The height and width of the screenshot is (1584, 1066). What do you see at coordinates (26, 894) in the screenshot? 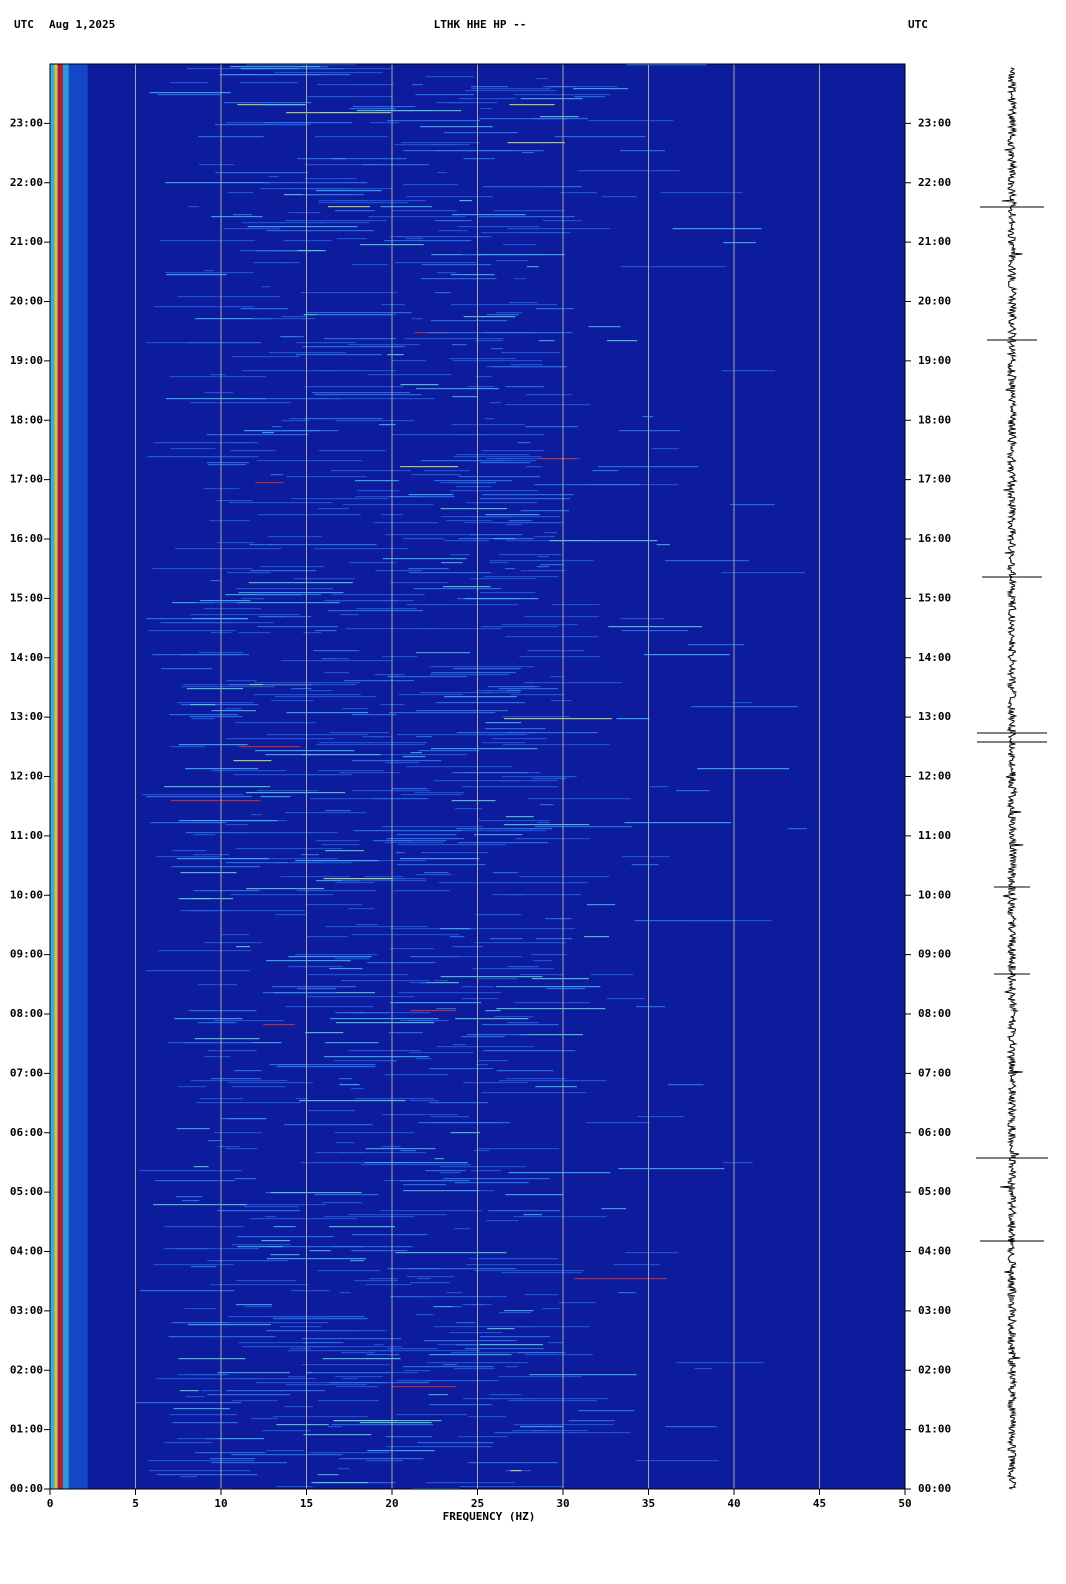
I see `y-tick-label: 10:00` at bounding box center [26, 894].